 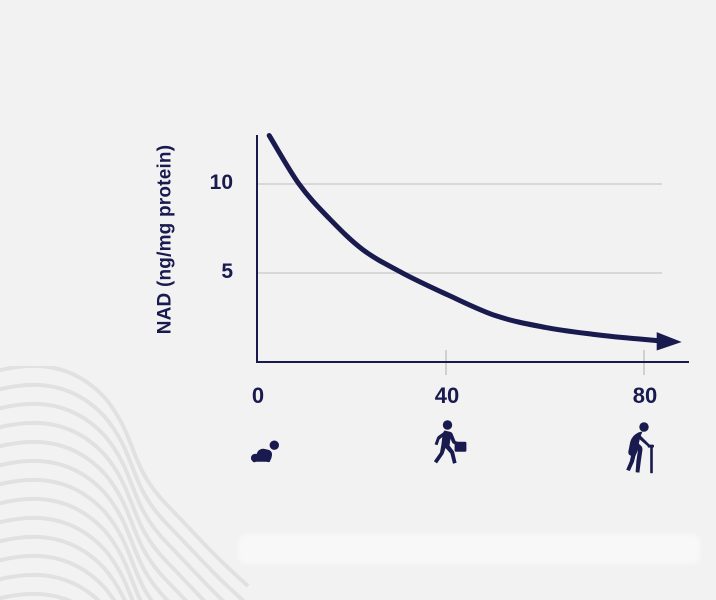 What do you see at coordinates (641, 451) in the screenshot?
I see `elderly-person-cane-icon` at bounding box center [641, 451].